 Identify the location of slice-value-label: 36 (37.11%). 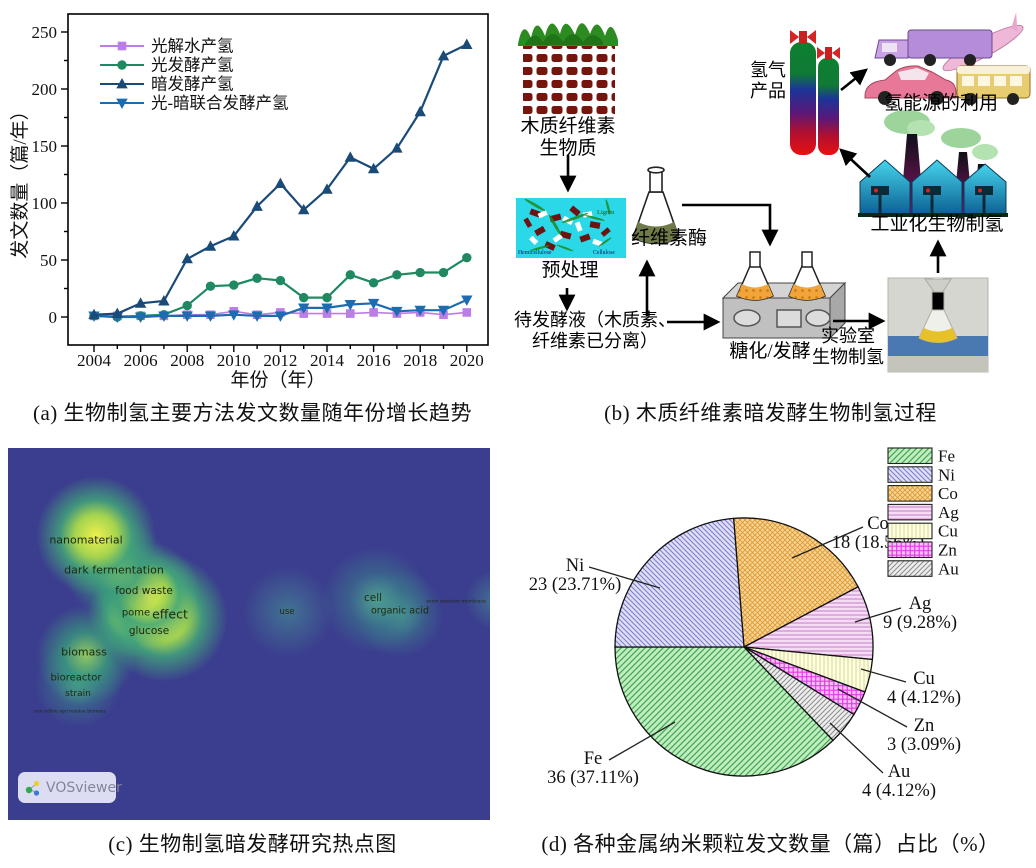
(593, 778).